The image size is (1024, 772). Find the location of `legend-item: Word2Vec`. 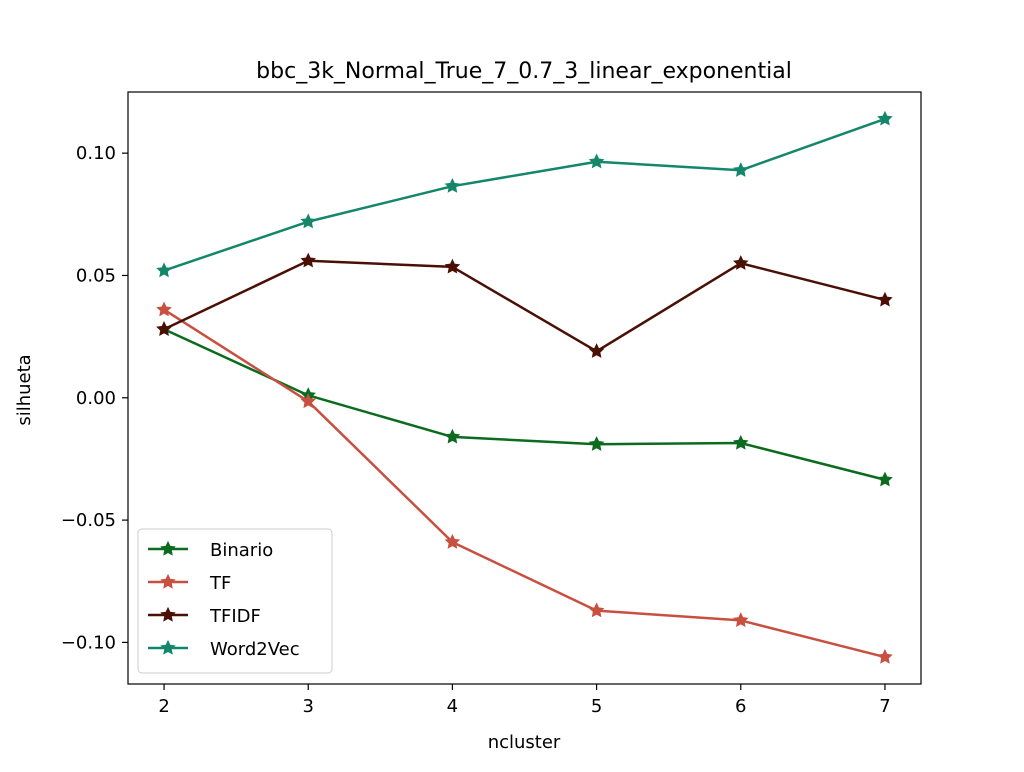

legend-item: Word2Vec is located at coordinates (224, 649).